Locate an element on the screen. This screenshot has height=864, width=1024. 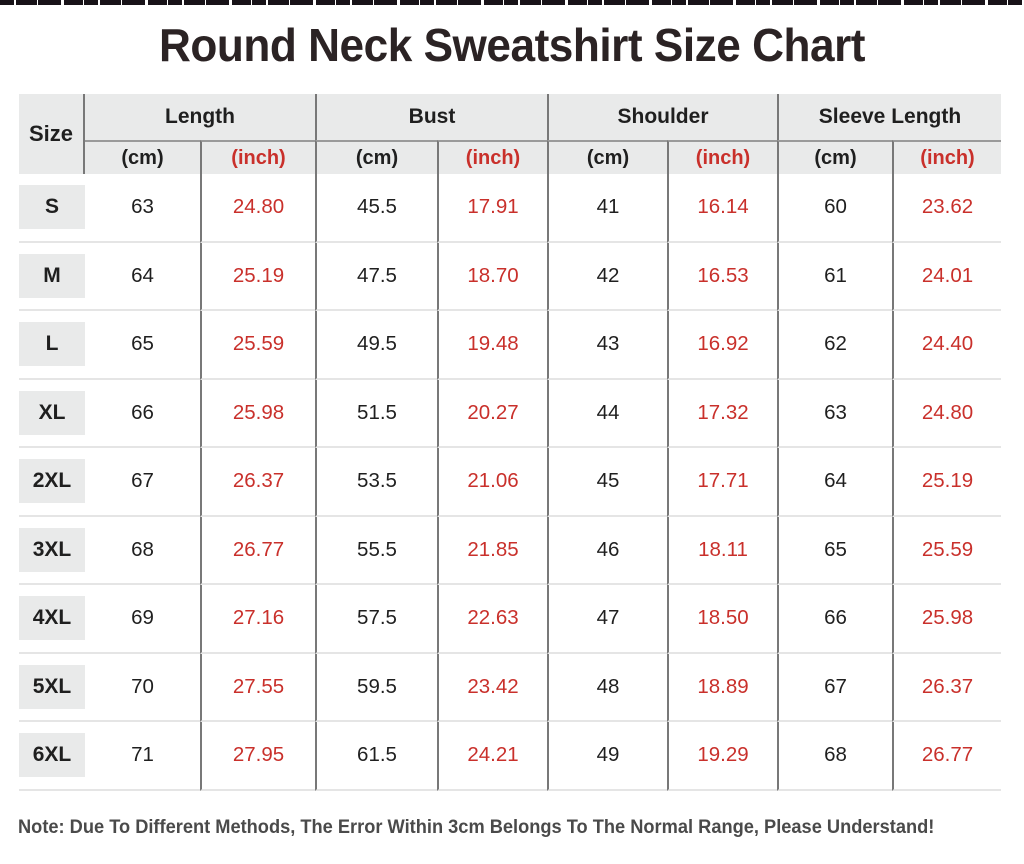
table-cell: 61.5 is located at coordinates (376, 756).